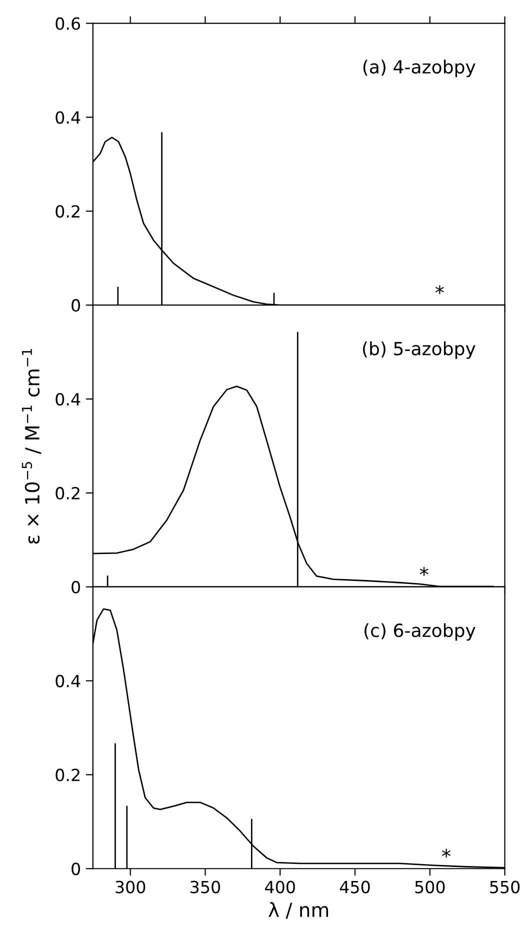  I want to click on y-axis-title: ε × 10$^{−5}$ / M$^{−1}$ cm$^{−1}$, so click(32, 446).